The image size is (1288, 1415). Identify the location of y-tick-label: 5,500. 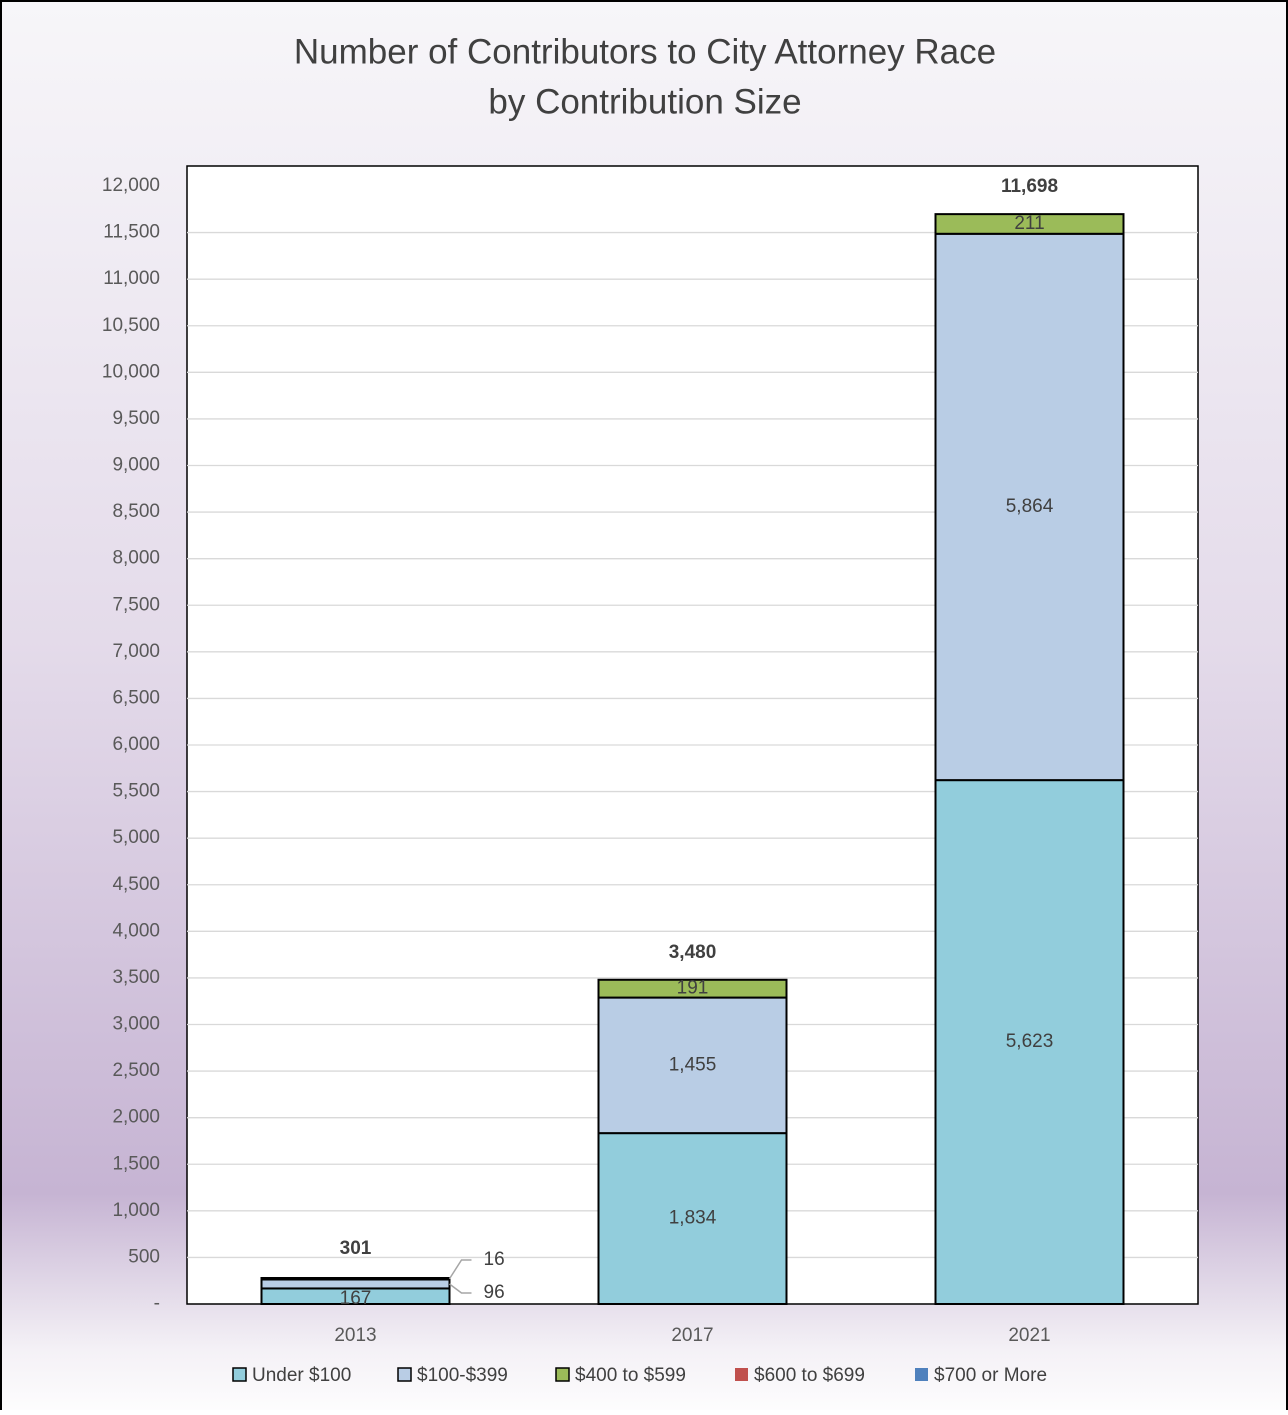
(136, 791).